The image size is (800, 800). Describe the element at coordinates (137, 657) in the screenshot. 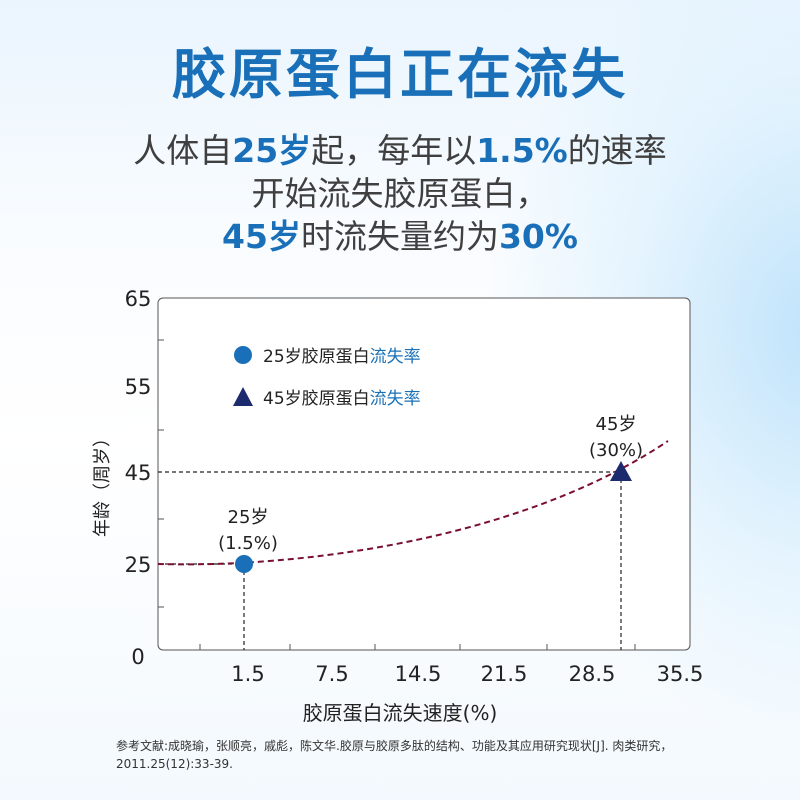

I see `y-tick-label: 0` at that location.